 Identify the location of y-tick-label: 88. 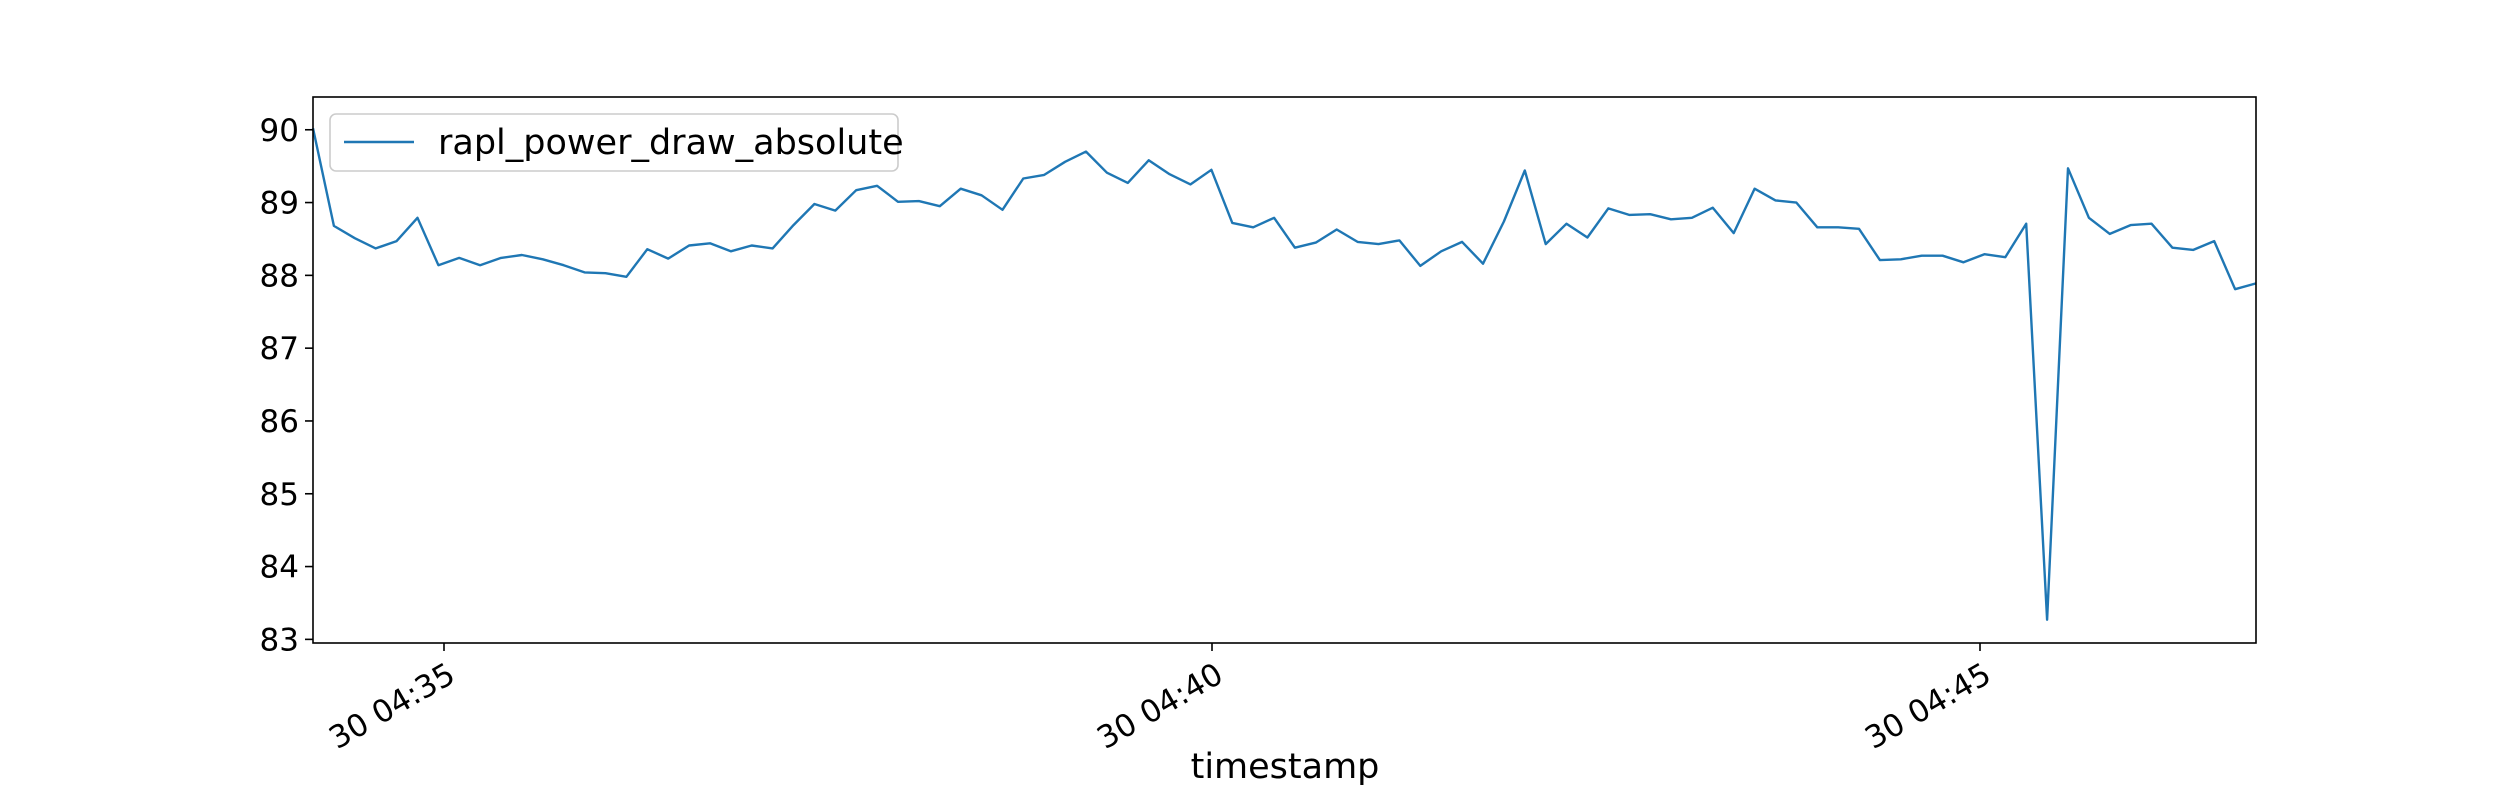
(279, 276).